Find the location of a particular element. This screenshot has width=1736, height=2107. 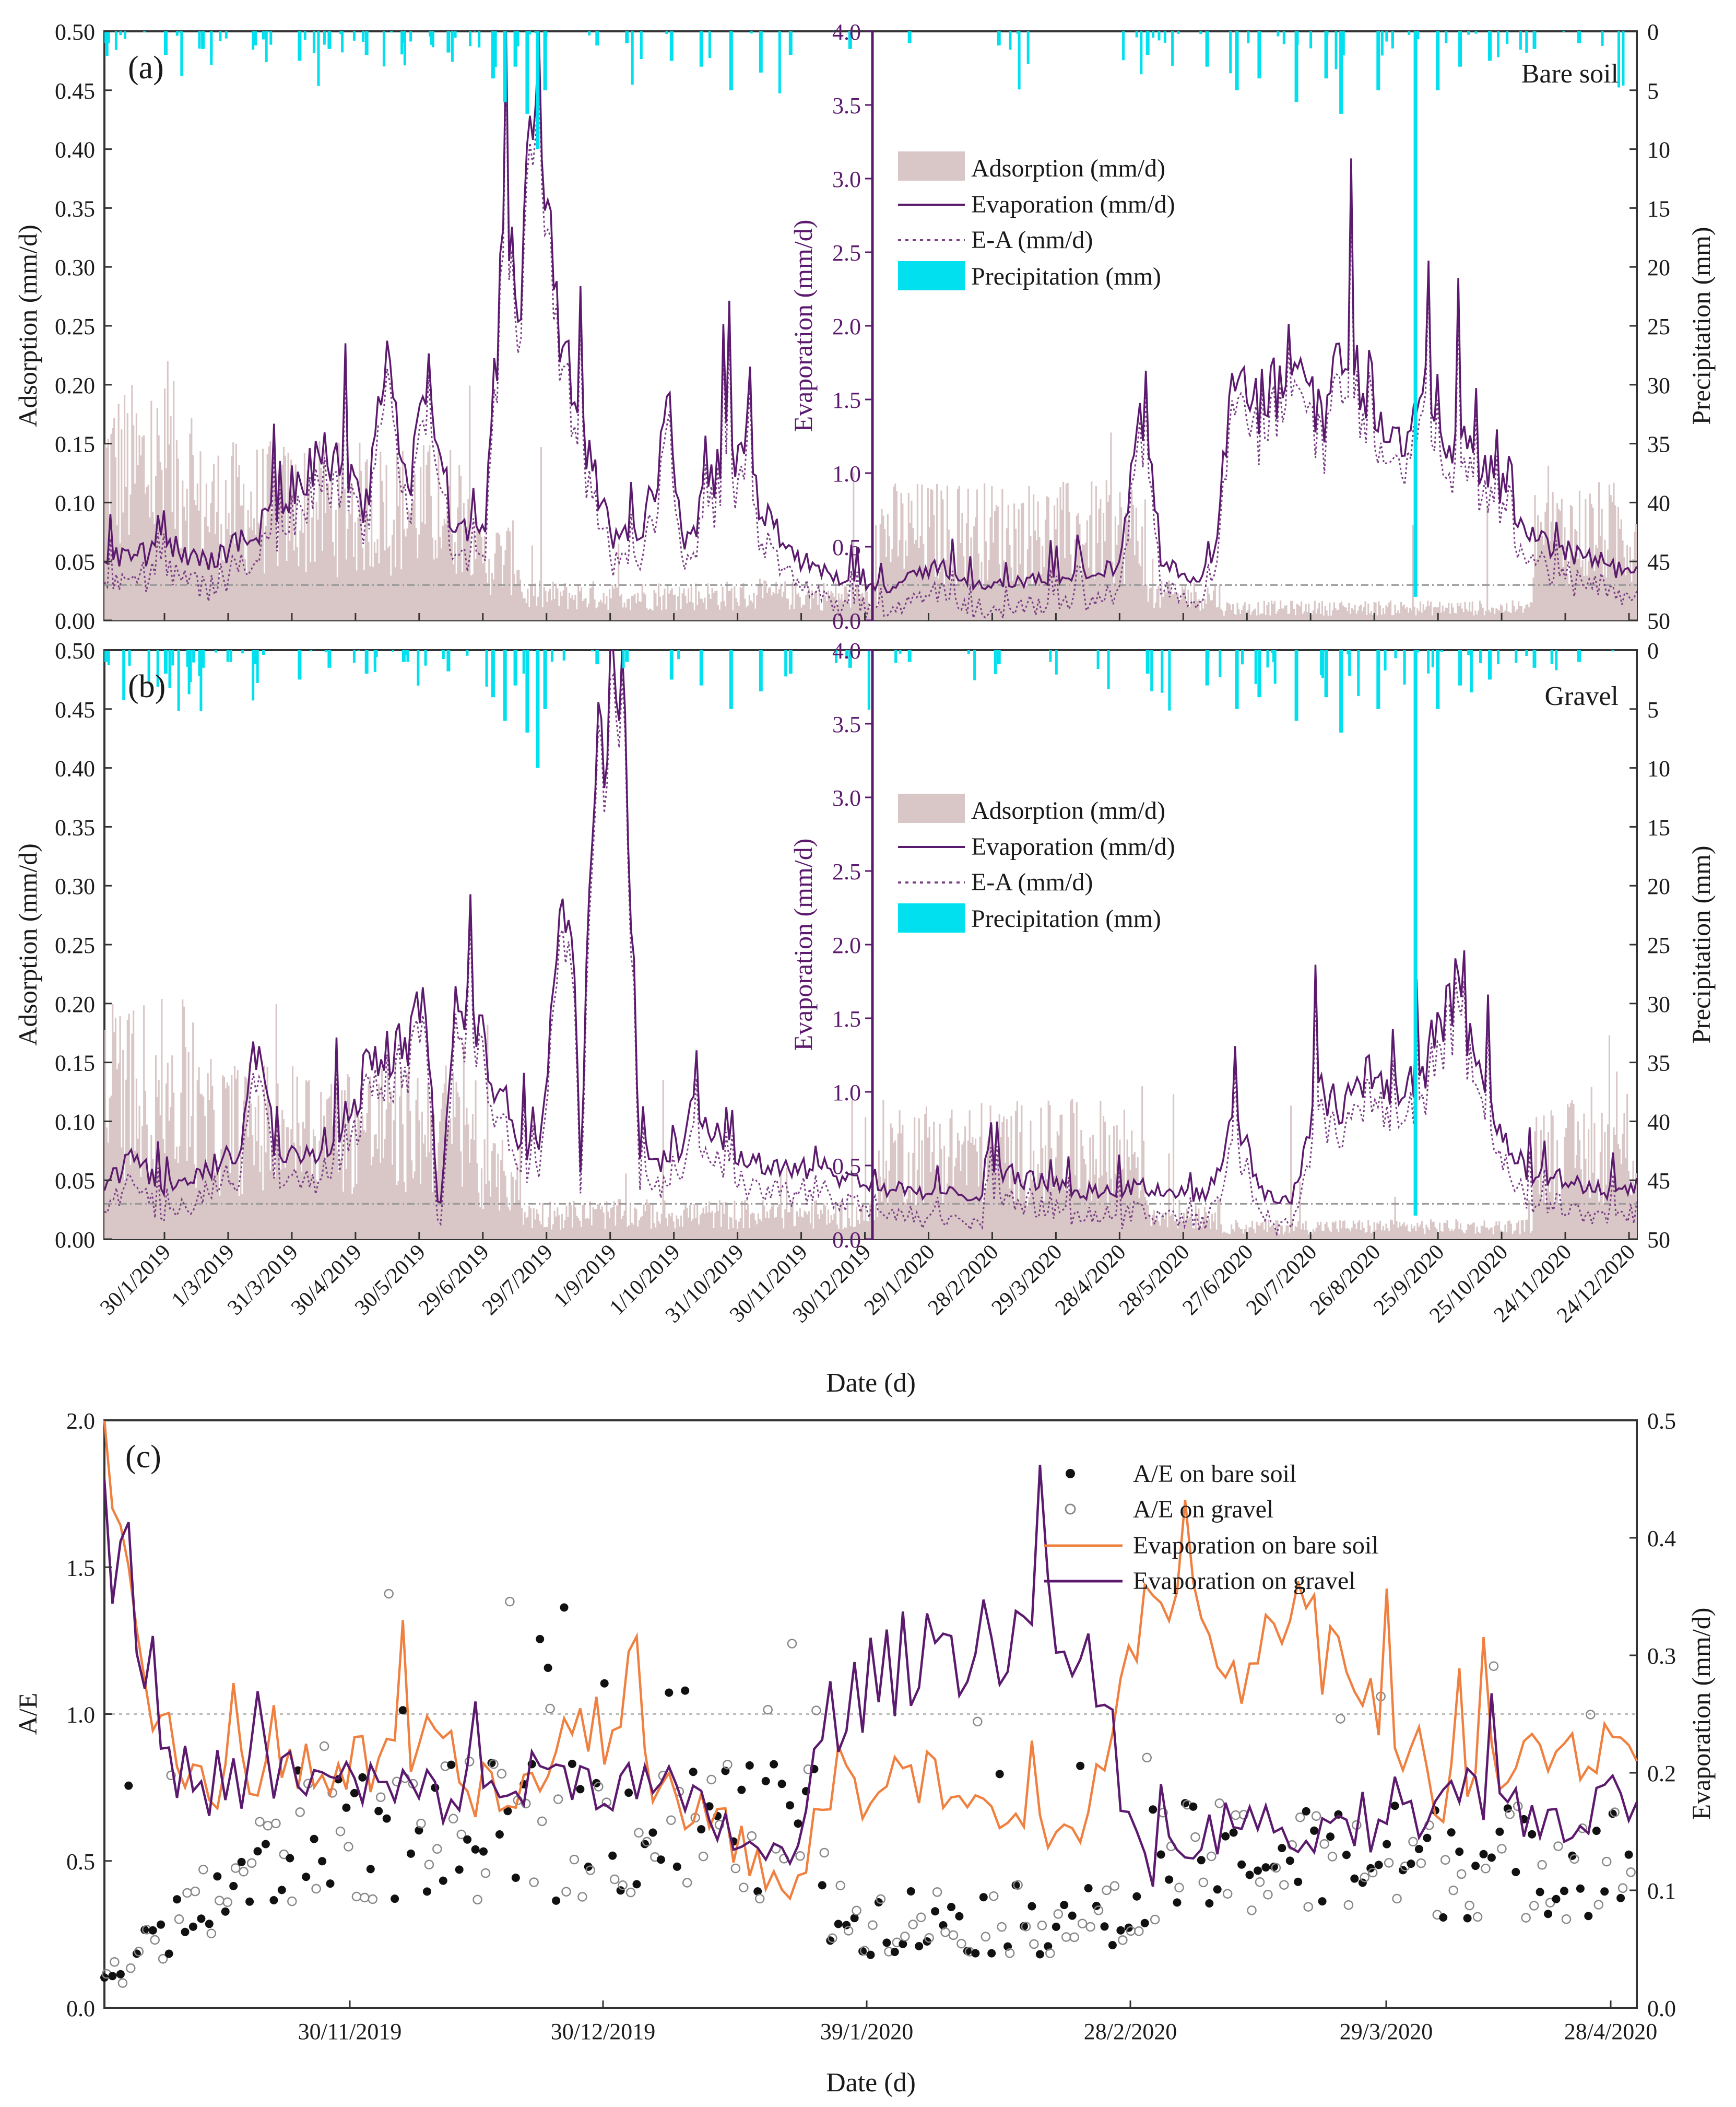

y-tick-mid-label: 0.5 is located at coordinates (846, 547).